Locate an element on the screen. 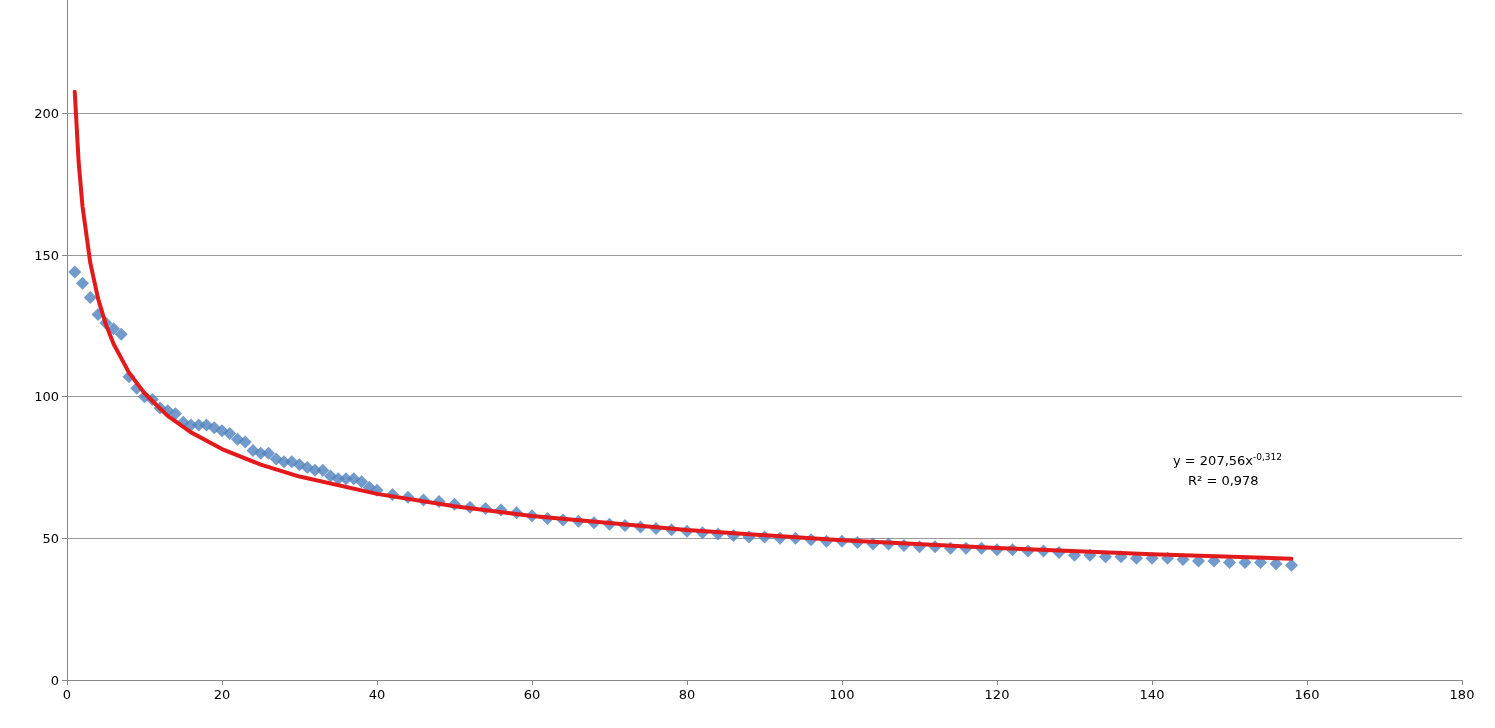  y-tick-label: 100 is located at coordinates (46, 397).